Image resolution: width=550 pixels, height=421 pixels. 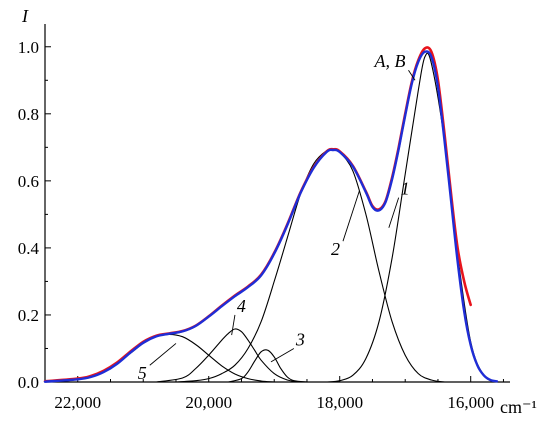 I want to click on y-tick-label: 1.0, so click(x=28, y=47).